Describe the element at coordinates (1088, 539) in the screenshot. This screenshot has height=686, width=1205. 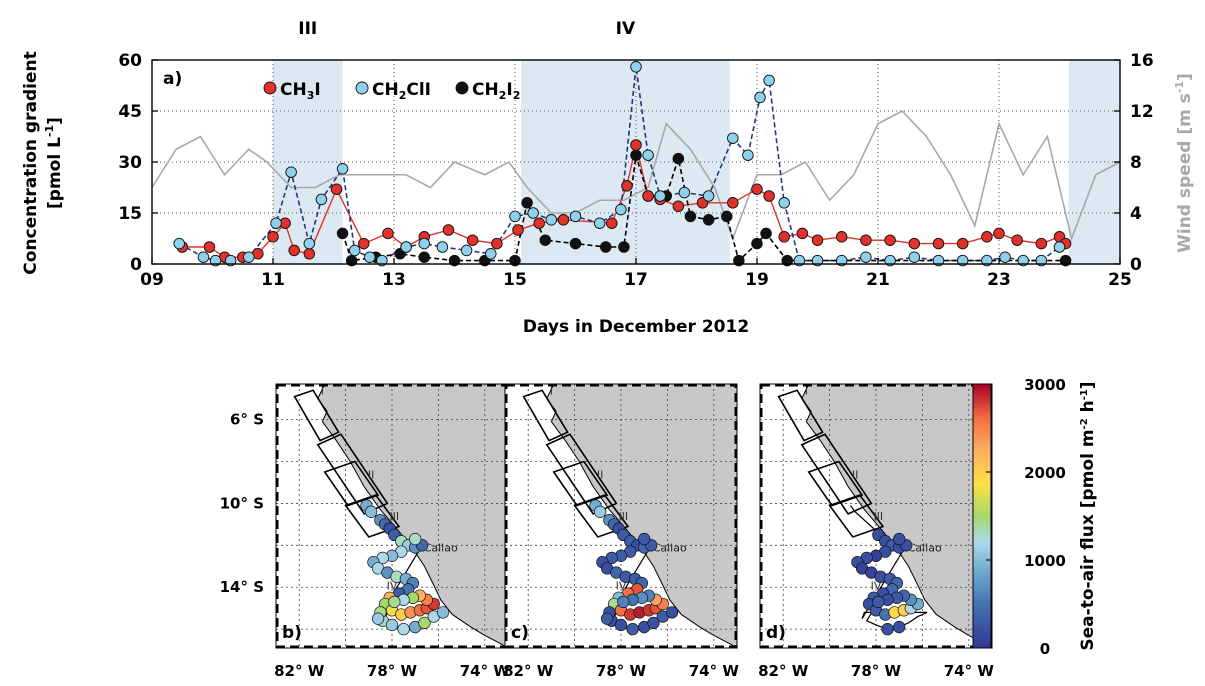
I see `colorbar-label-text: Sea-to-air flux [pmol m` at that location.